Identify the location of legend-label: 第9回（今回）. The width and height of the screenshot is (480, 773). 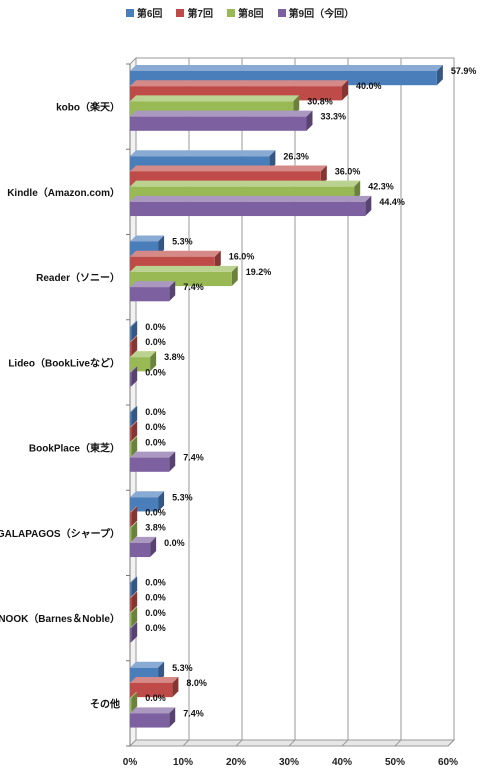
(321, 14).